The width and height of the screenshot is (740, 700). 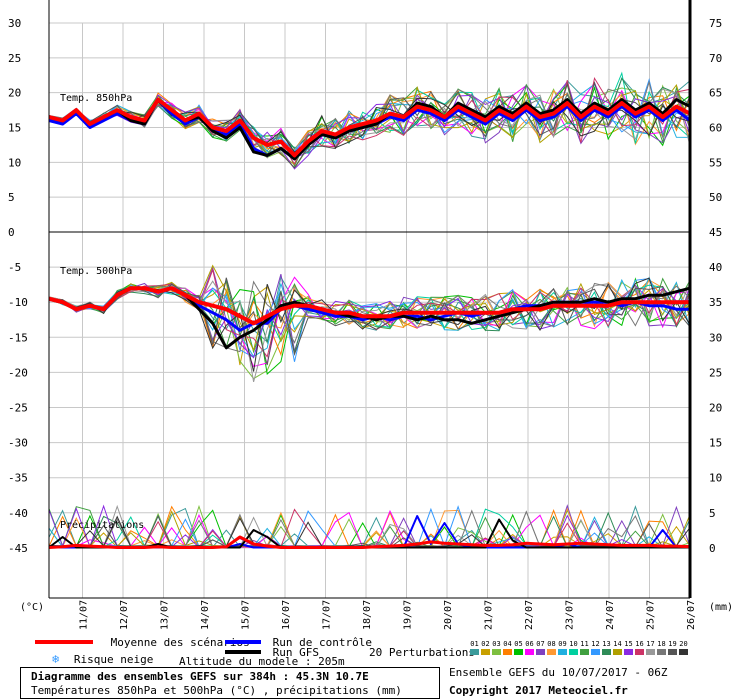 What do you see at coordinates (628, 644) in the screenshot?
I see `perturbation-code: 15` at bounding box center [628, 644].